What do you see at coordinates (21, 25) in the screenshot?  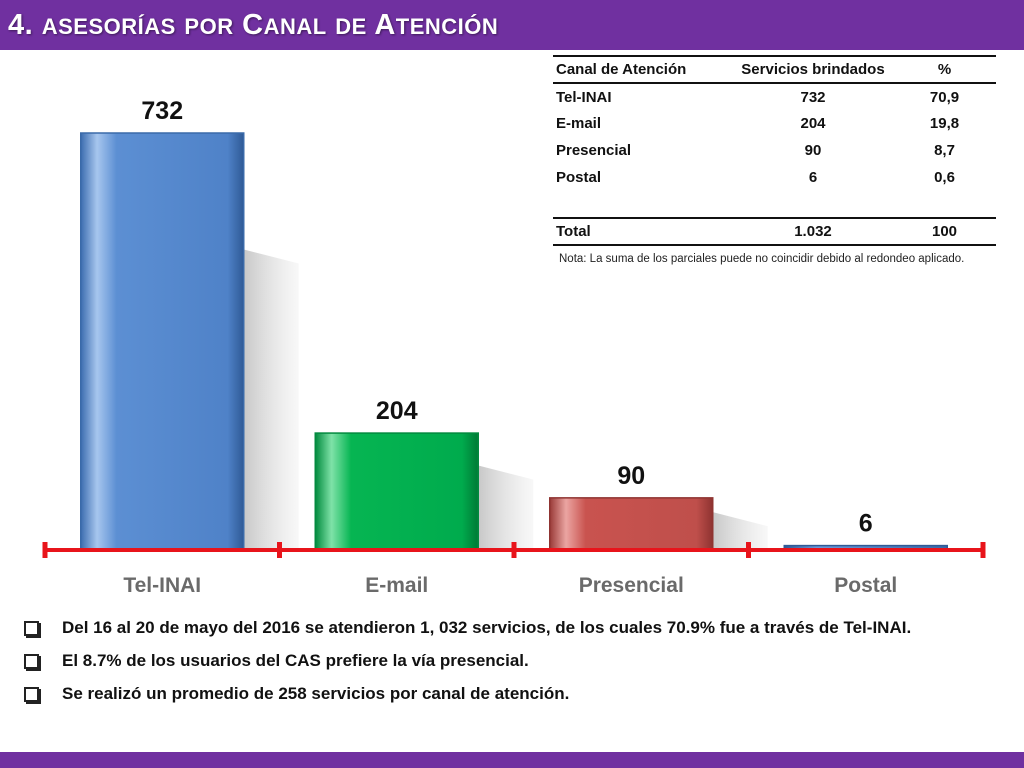 I see `title-number: 4.` at bounding box center [21, 25].